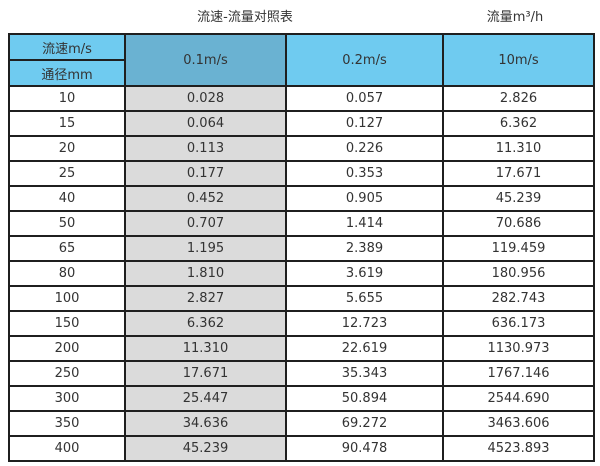 This screenshot has height=466, width=600. What do you see at coordinates (67, 98) in the screenshot?
I see `diameter-cell: 10` at bounding box center [67, 98].